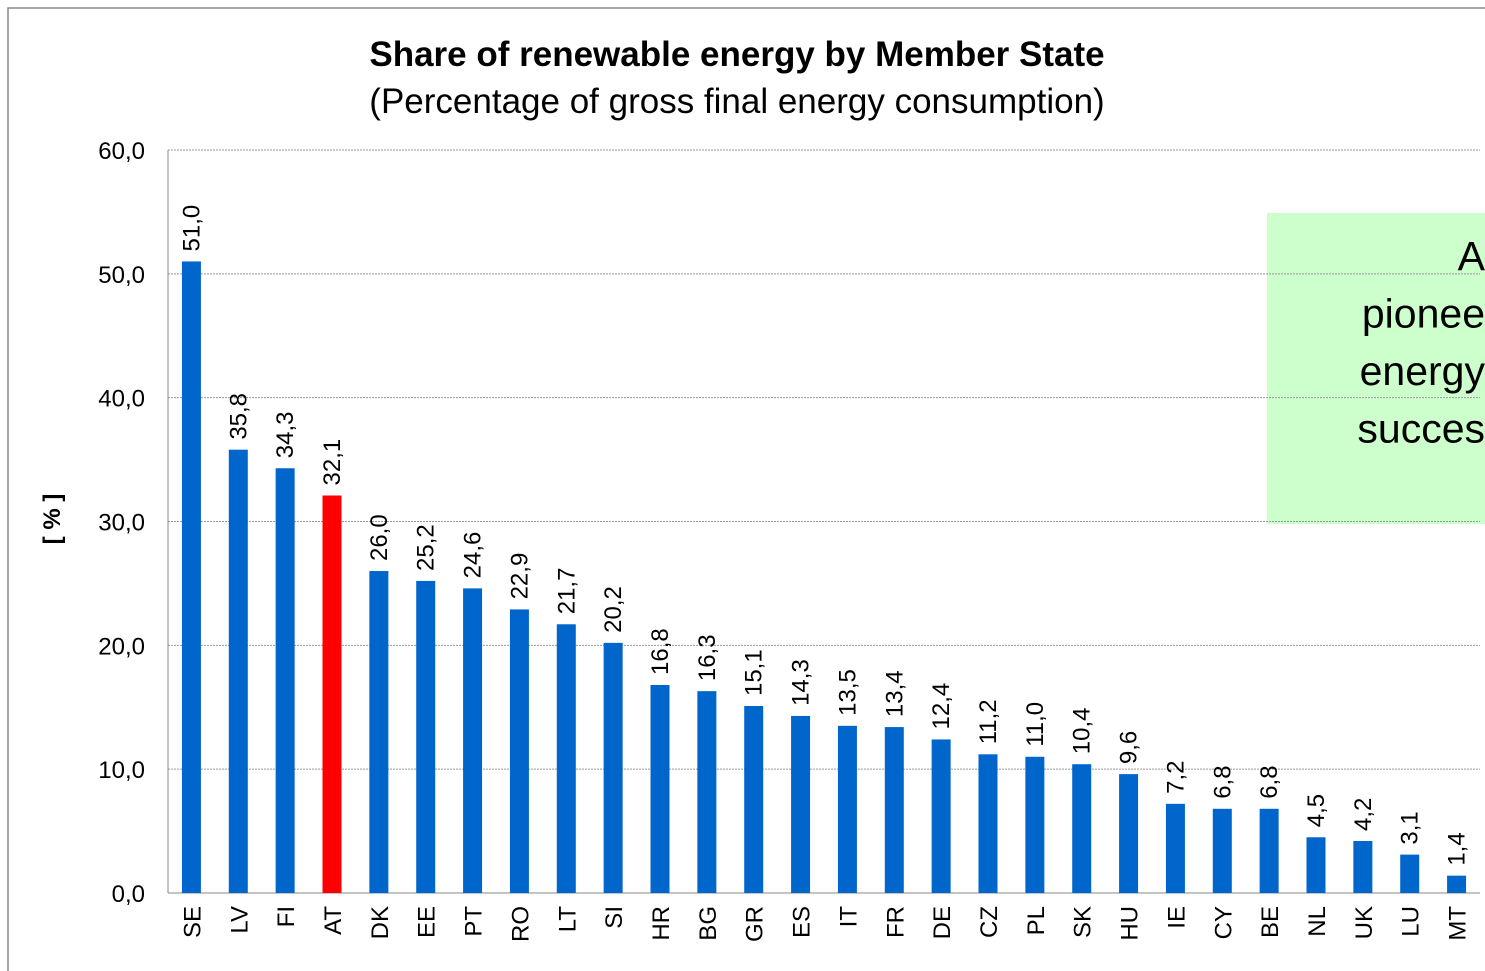  What do you see at coordinates (332, 462) in the screenshot?
I see `value-label: 32,1` at bounding box center [332, 462].